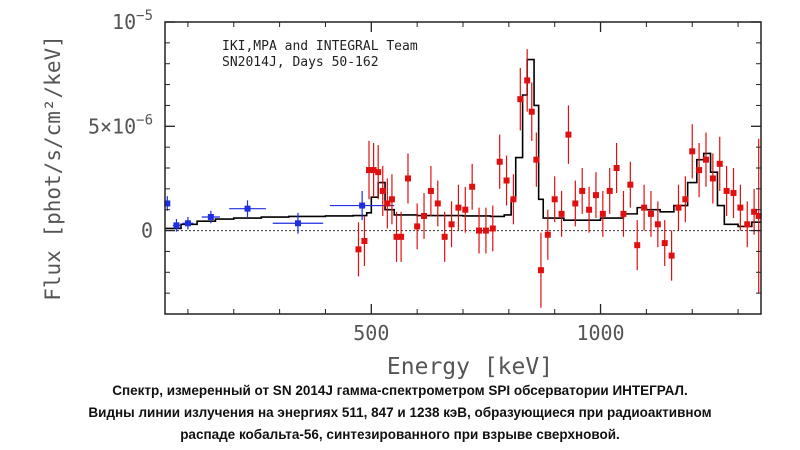 The height and width of the screenshot is (450, 800). I want to click on y-tick-label: 0, so click(147, 231).